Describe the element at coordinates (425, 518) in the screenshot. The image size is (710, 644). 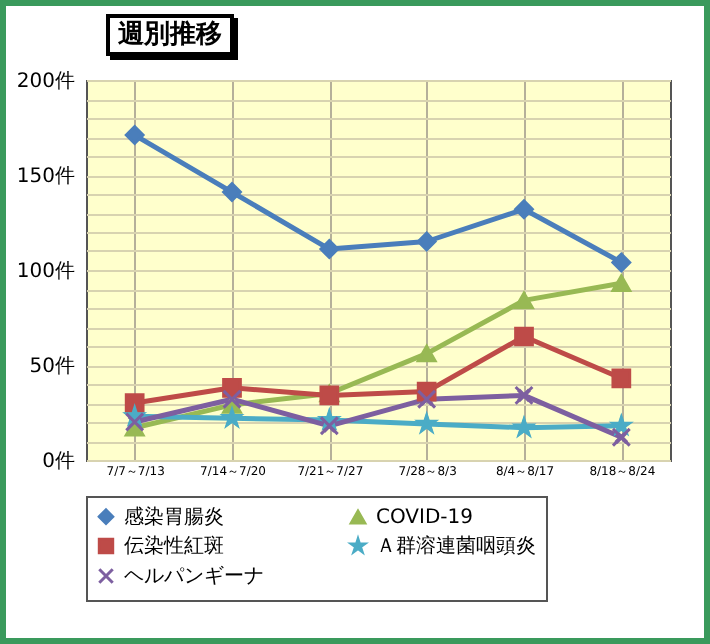
I see `legend-label: COVID-19` at that location.